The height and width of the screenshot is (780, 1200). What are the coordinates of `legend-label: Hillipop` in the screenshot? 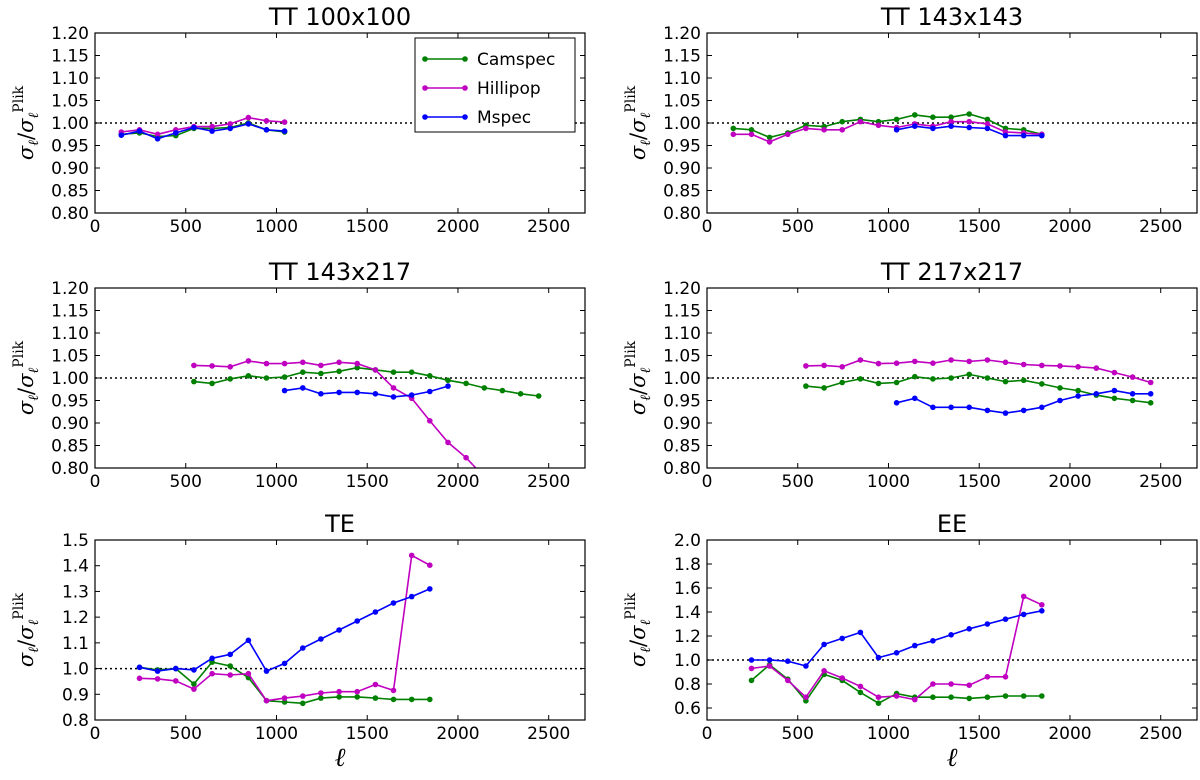 It's located at (509, 89).